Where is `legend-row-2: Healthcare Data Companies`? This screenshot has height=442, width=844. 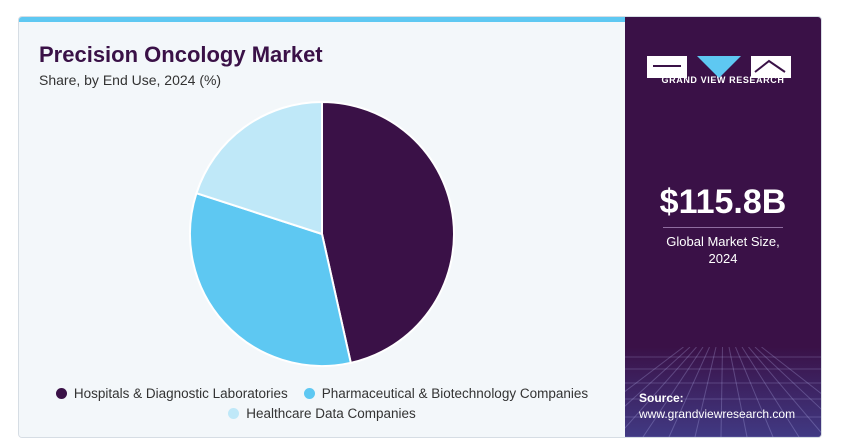 legend-row-2: Healthcare Data Companies is located at coordinates (322, 413).